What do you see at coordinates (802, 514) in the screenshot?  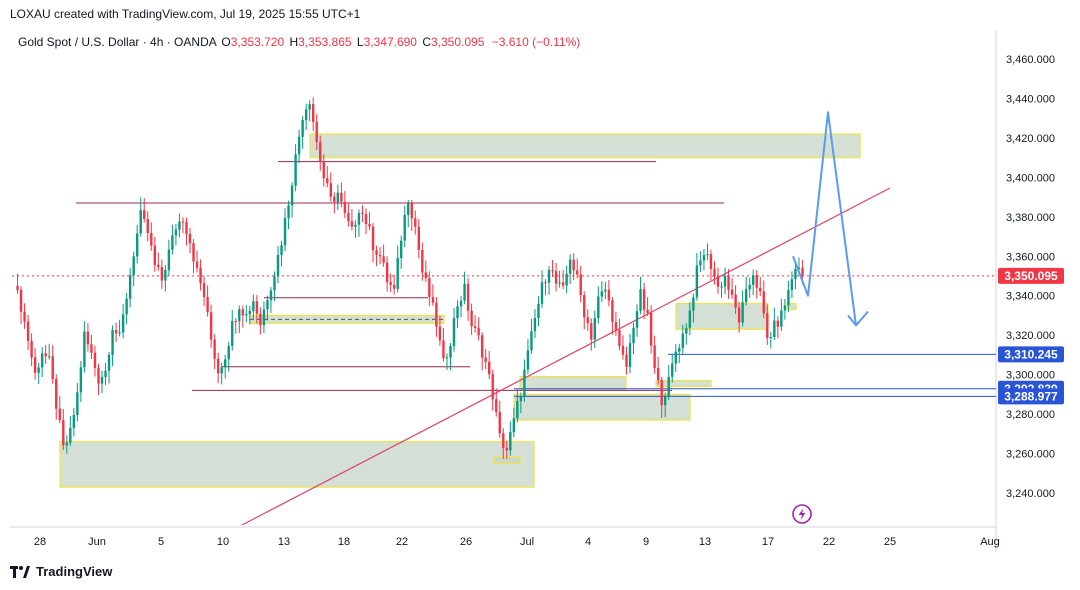 I see `lightning-icon` at bounding box center [802, 514].